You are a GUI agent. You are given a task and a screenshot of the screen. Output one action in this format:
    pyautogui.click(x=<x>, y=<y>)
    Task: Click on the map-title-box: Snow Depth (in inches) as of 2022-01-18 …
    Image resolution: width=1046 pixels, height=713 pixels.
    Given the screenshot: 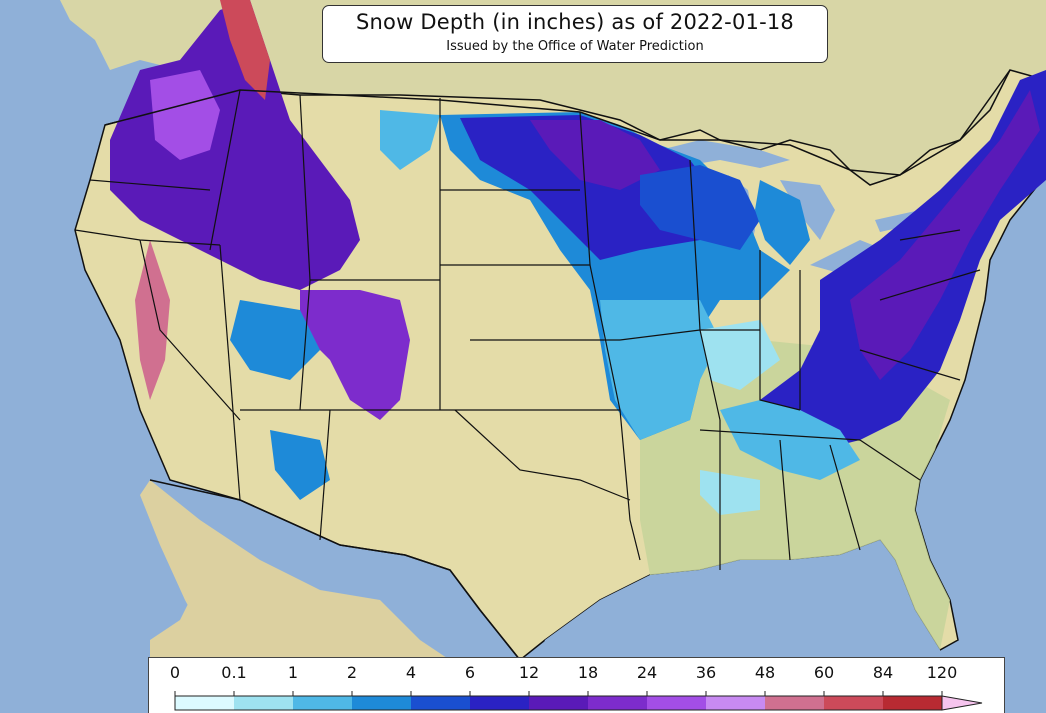 What is the action you would take?
    pyautogui.click(x=575, y=34)
    